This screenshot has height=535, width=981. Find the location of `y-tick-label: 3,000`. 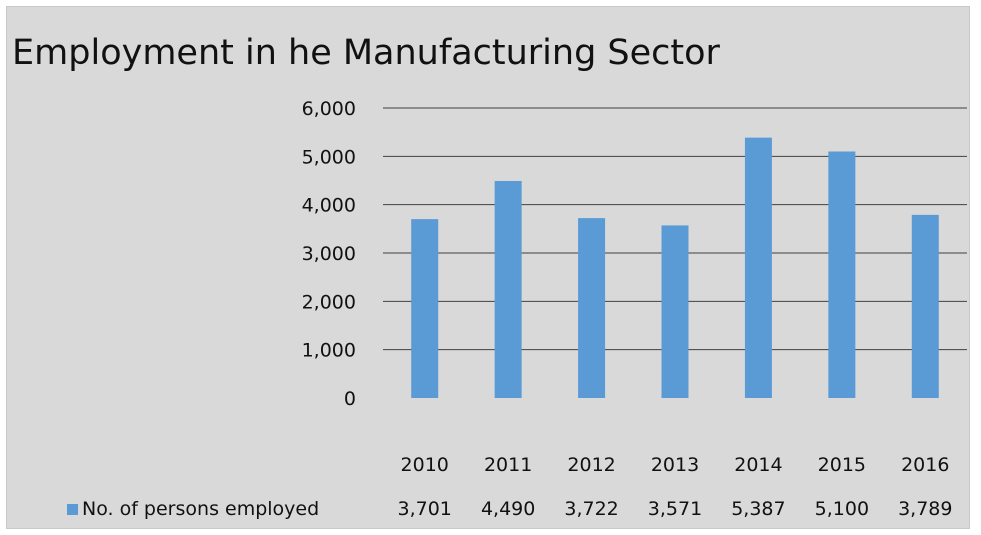

y-tick-label: 3,000 is located at coordinates (329, 254).